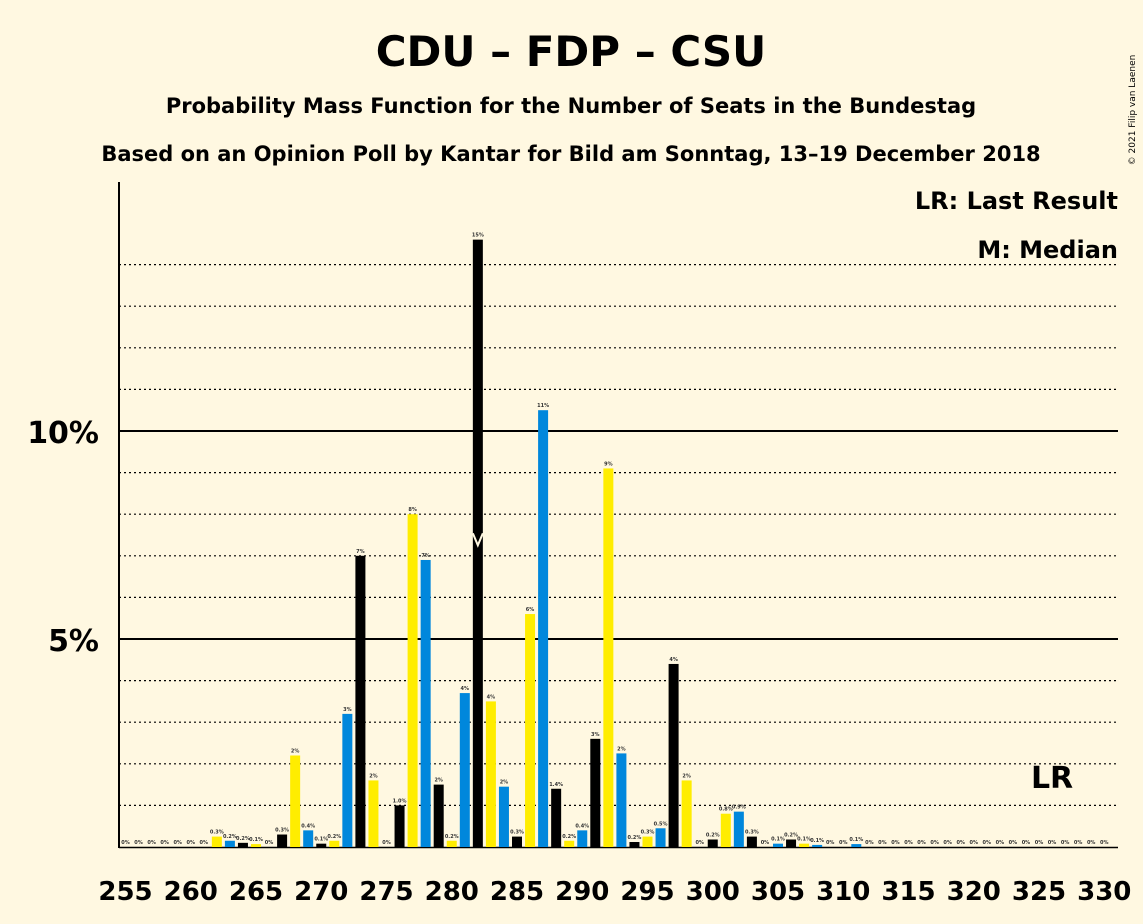 The height and width of the screenshot is (924, 1143). What do you see at coordinates (856, 840) in the screenshot?
I see `data-label-311: 0.1%` at bounding box center [856, 840].